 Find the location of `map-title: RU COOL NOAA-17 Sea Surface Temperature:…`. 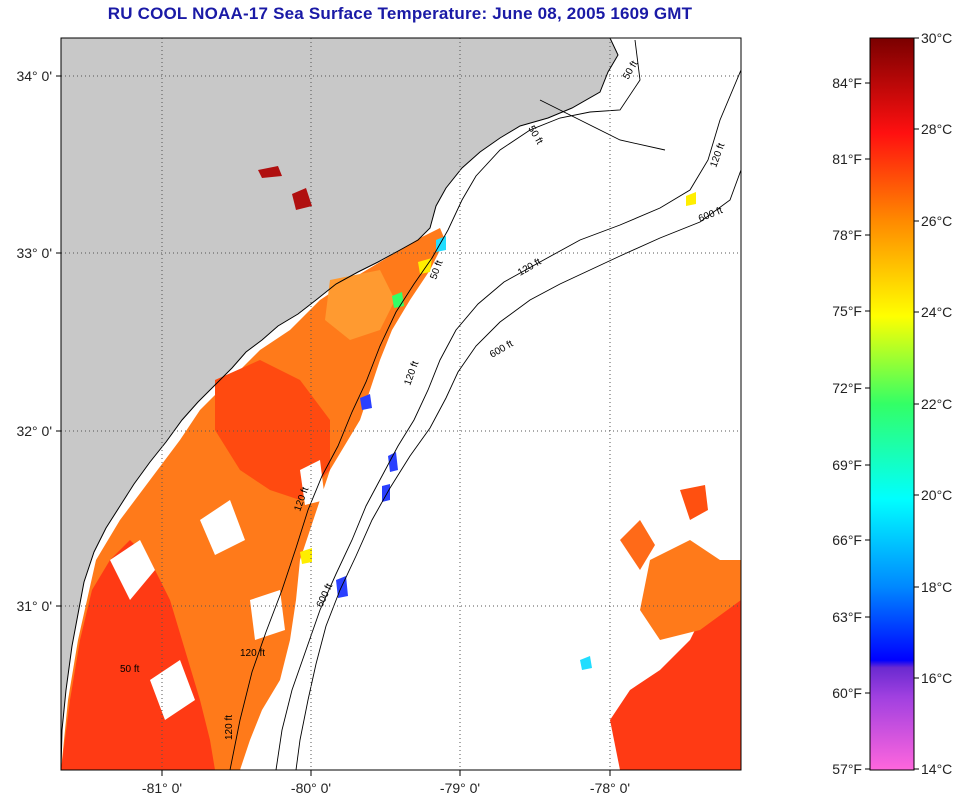

map-title: RU COOL NOAA-17 Sea Surface Temperature:… is located at coordinates (400, 13).